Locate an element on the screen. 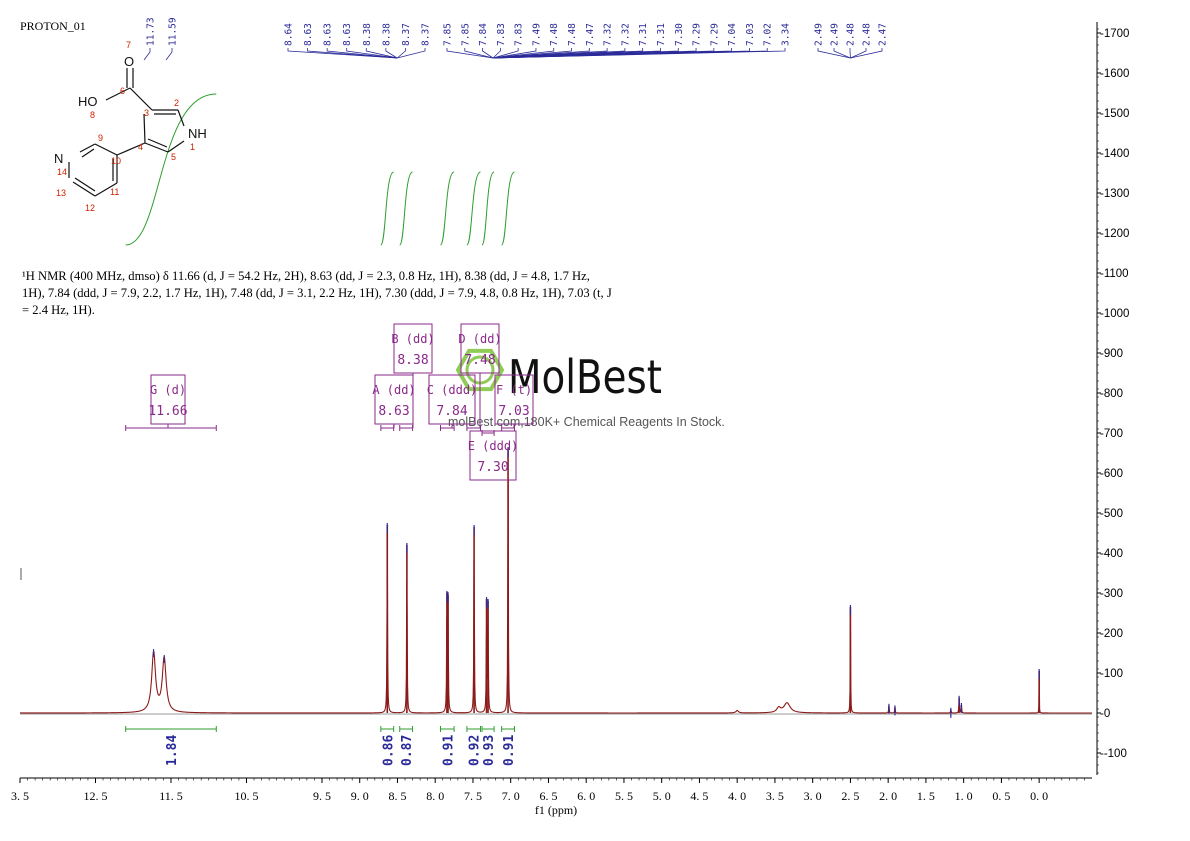 The width and height of the screenshot is (1190, 841). y-tick-label: -900 is located at coordinates (1111, 354).